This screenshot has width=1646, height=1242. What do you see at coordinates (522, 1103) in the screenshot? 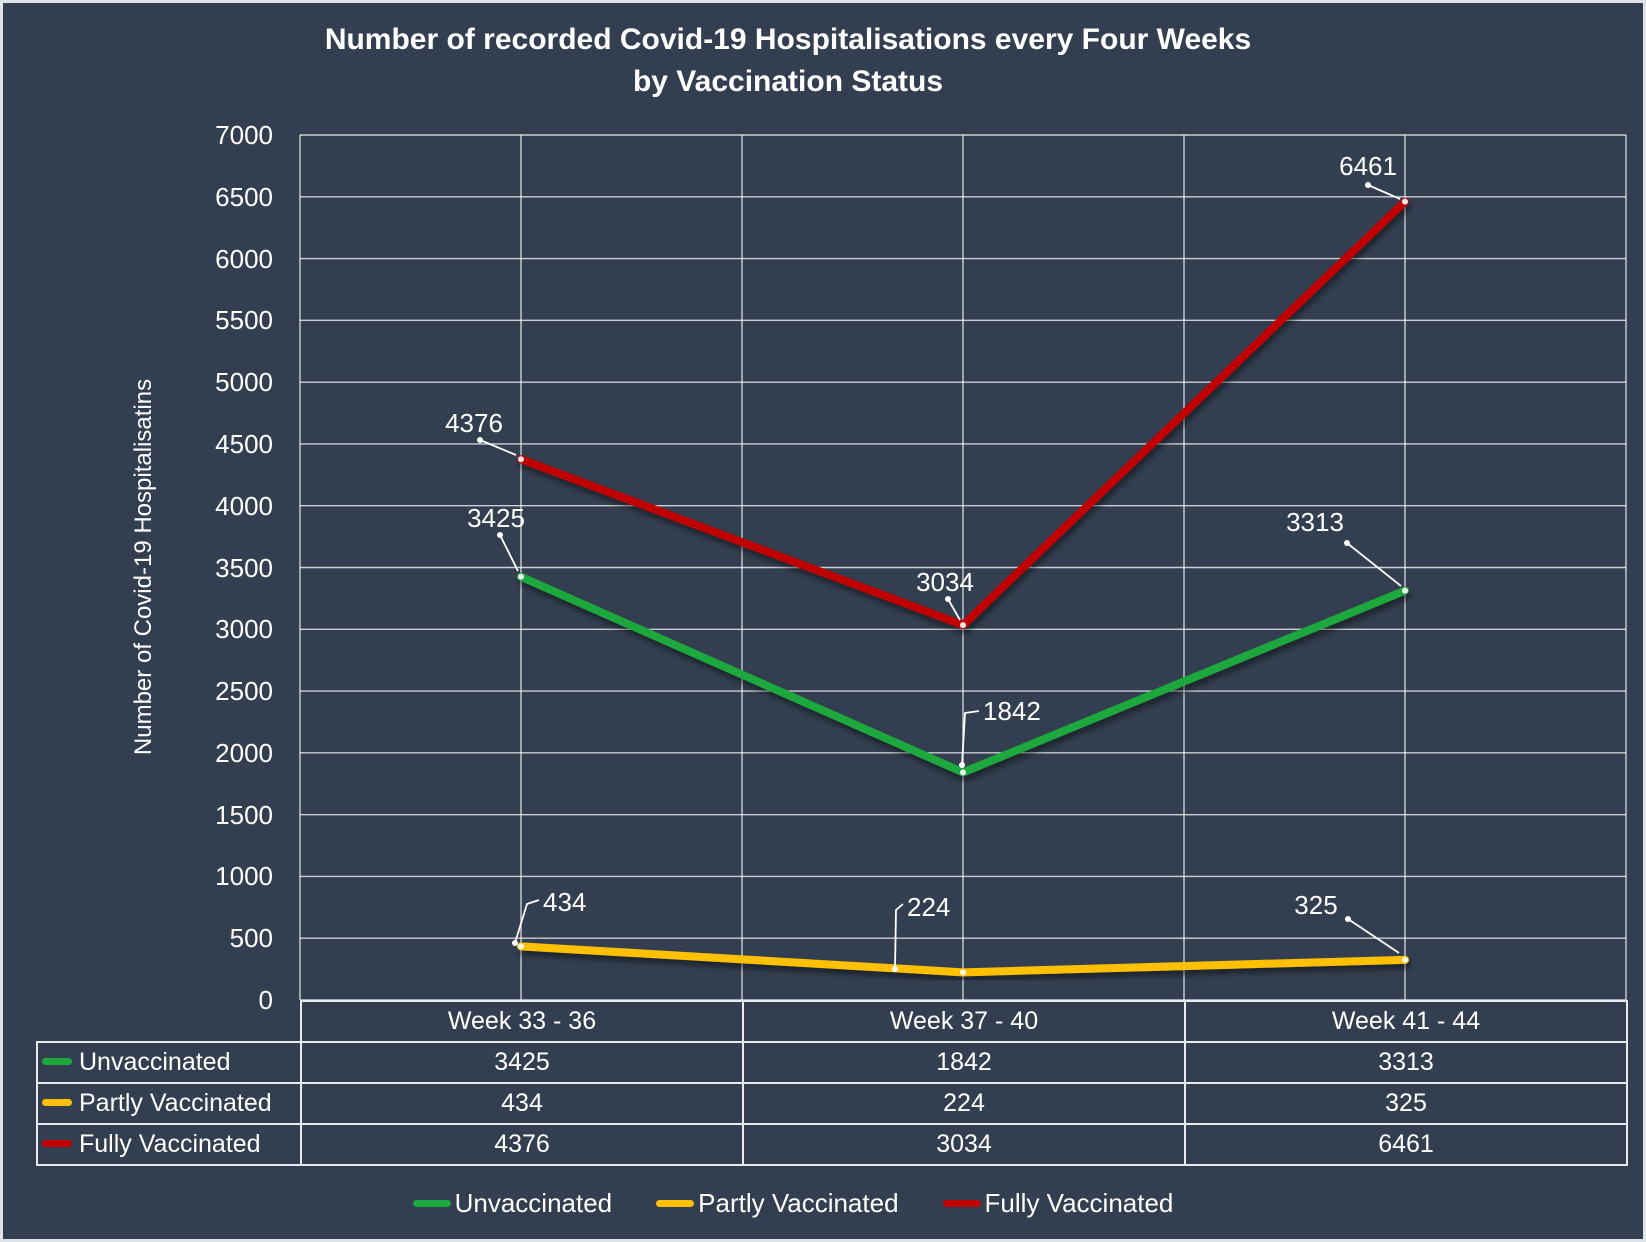
I see `table-cell: 434` at bounding box center [522, 1103].